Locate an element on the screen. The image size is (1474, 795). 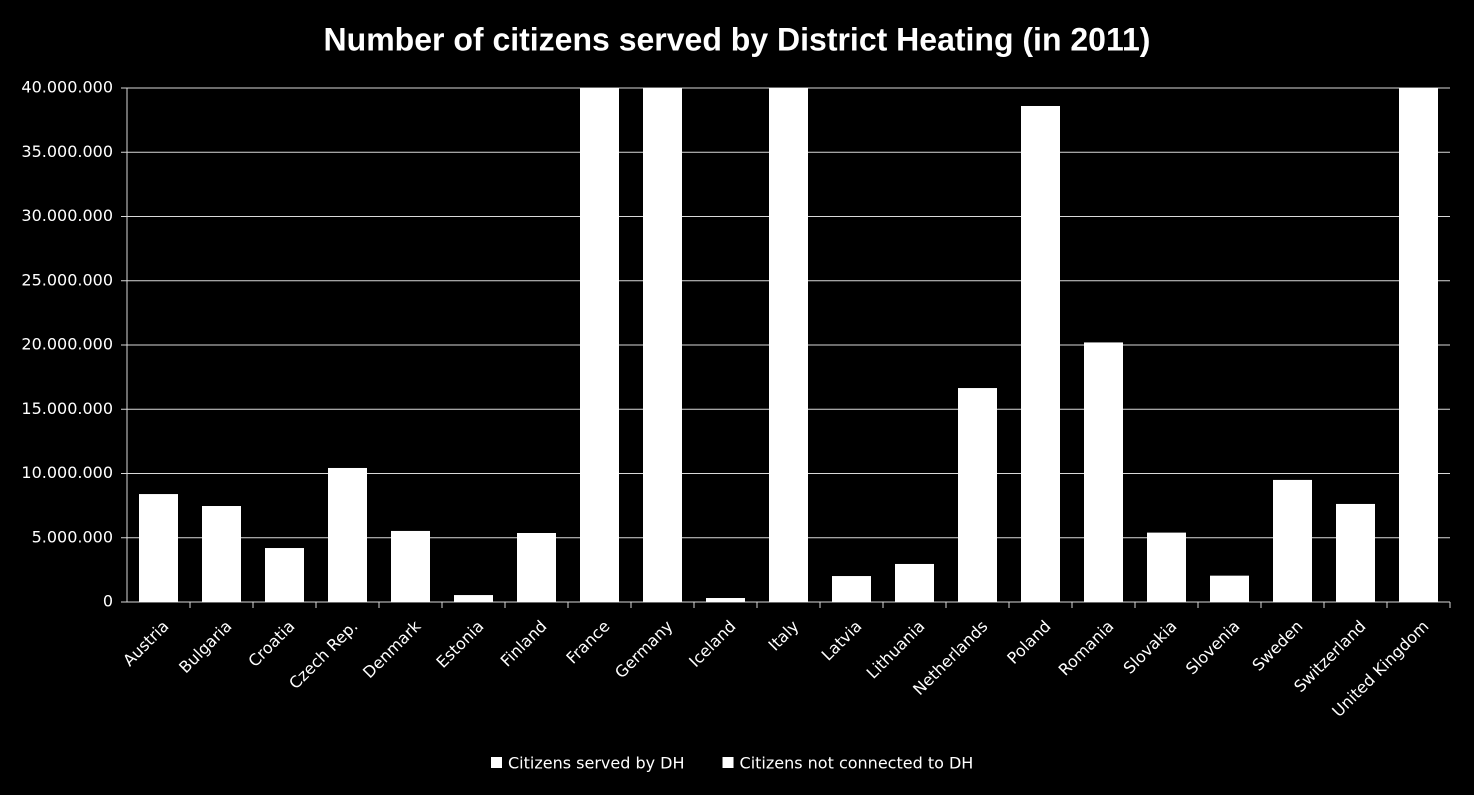
legend-label: Citizens not connected to DH is located at coordinates (857, 763).